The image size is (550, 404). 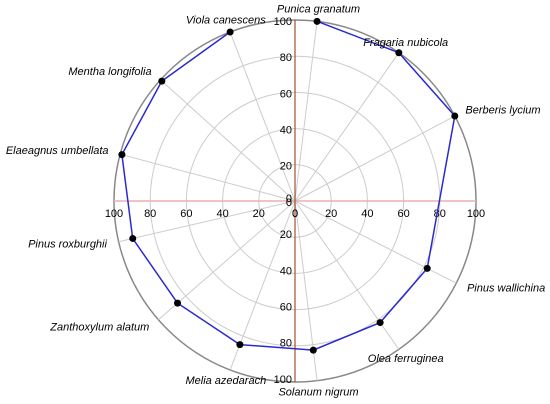 What do you see at coordinates (318, 9) in the screenshot?
I see `category-label: Punica granatum` at bounding box center [318, 9].